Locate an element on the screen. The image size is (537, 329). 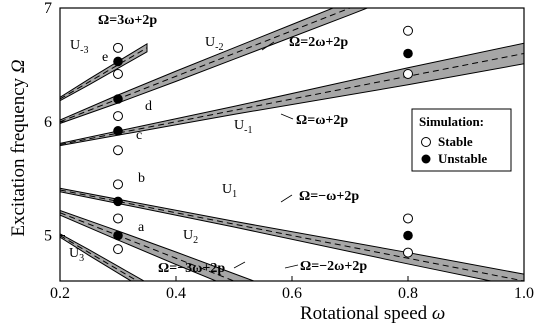
x-tick-label: 0.6 is located at coordinates (292, 293).